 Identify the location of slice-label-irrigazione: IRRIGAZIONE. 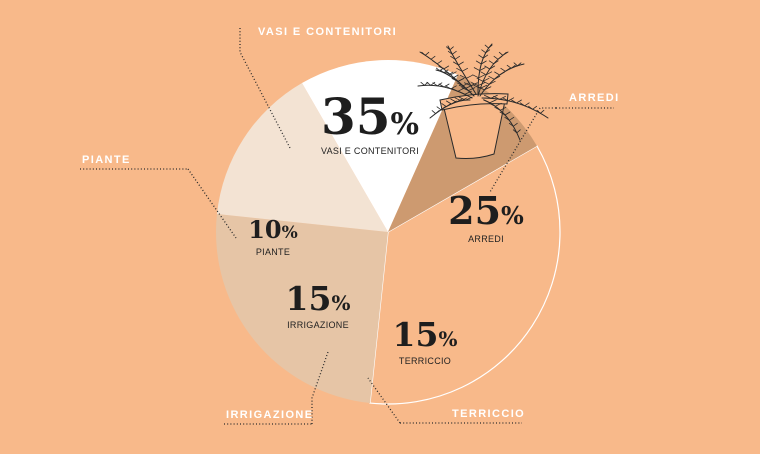
(318, 325).